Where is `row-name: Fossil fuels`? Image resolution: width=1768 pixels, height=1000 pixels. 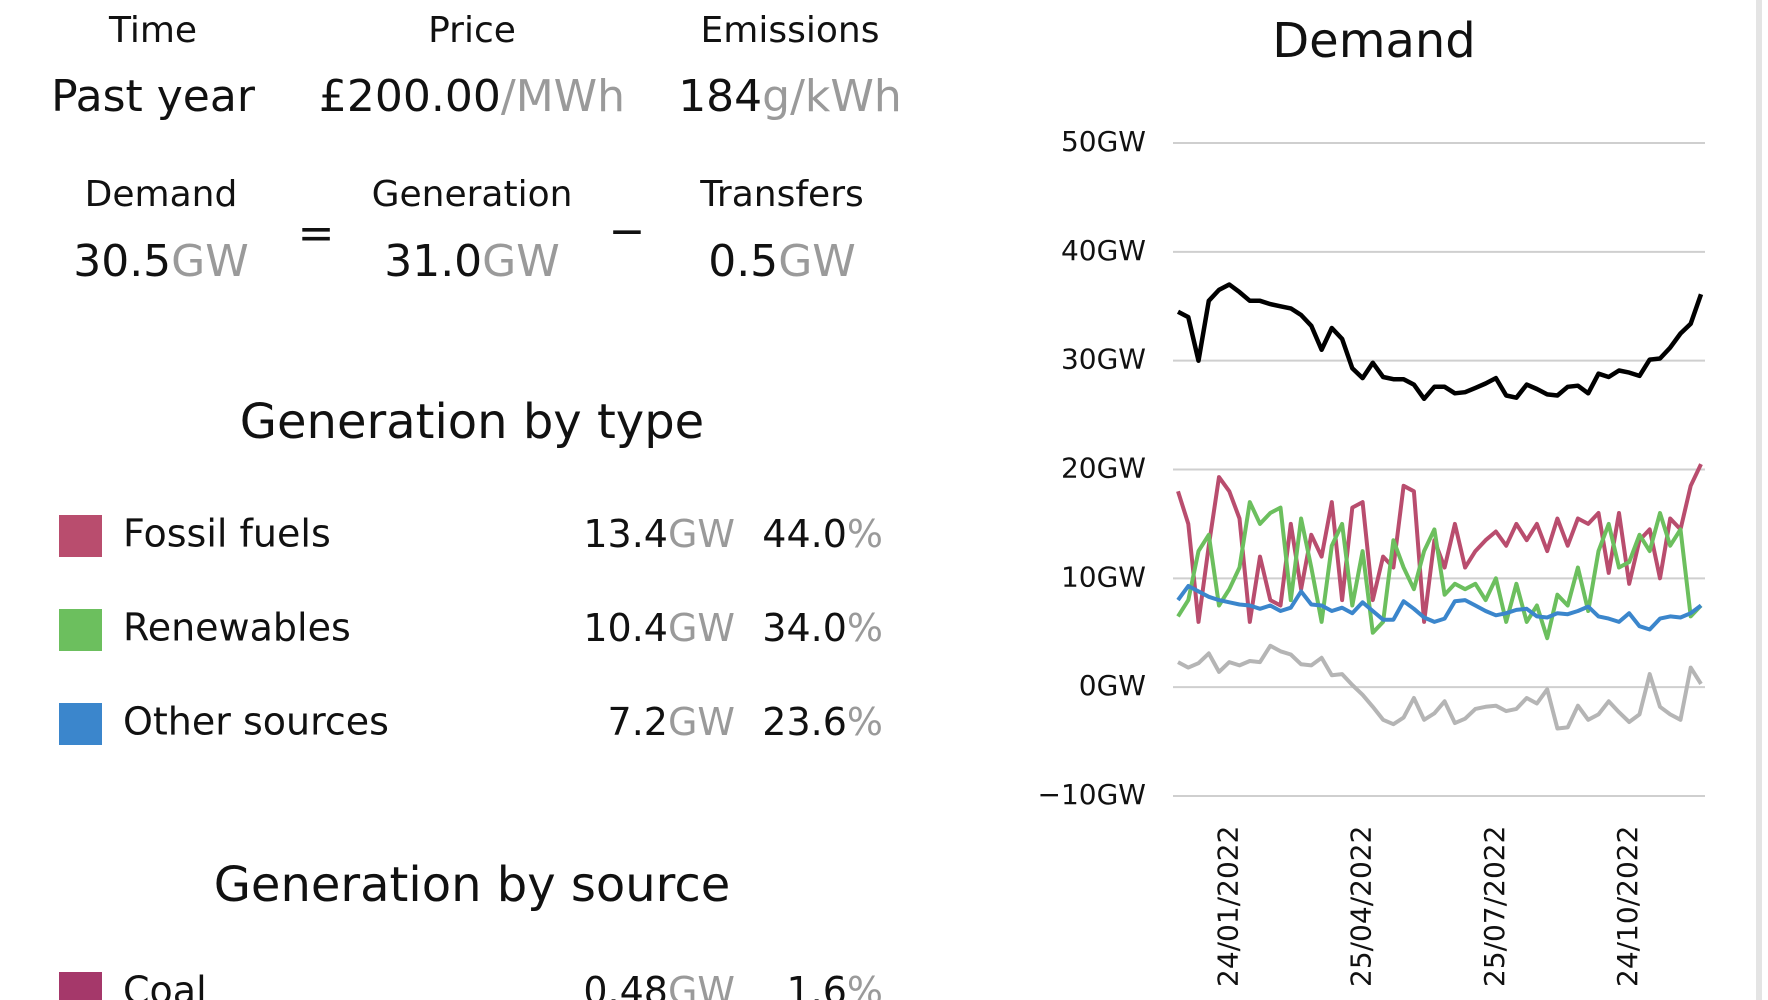
row-name: Fossil fuels is located at coordinates (227, 534).